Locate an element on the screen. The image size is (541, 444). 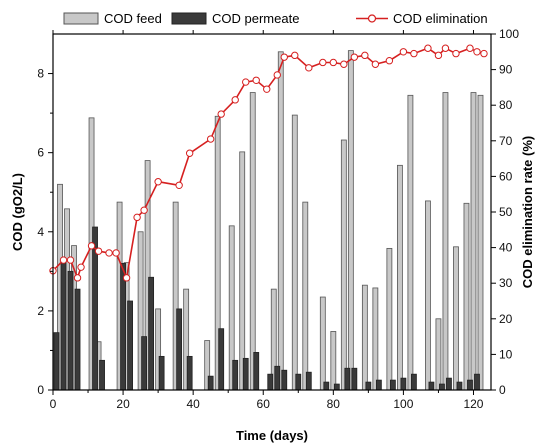
legend-swatch-permeate is located at coordinates (189, 18).